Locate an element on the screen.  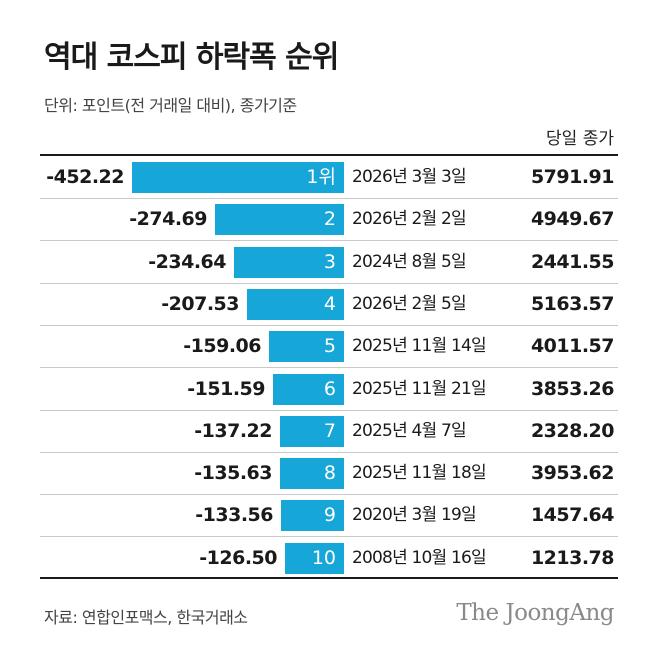
date-label: 2008년 10월 16일 is located at coordinates (419, 558).